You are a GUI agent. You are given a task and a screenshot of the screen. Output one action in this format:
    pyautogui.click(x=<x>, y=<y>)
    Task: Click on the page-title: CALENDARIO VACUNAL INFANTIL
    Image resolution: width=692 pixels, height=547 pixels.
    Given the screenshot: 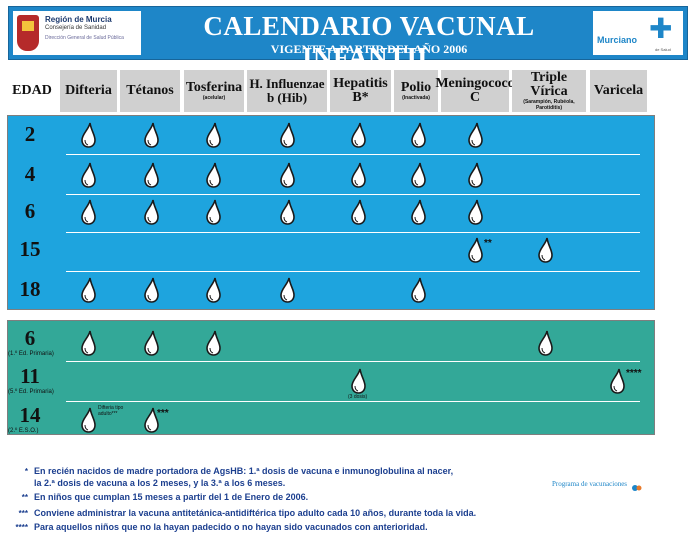 What is the action you would take?
    pyautogui.click(x=369, y=41)
    